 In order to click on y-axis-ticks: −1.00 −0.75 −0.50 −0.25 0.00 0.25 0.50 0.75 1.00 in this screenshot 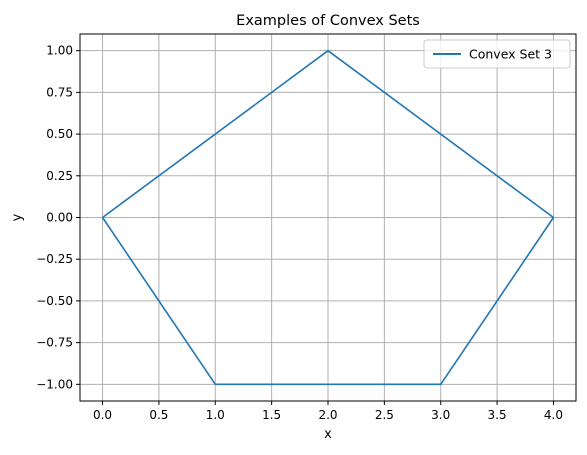, I will do `click(58, 217)`.